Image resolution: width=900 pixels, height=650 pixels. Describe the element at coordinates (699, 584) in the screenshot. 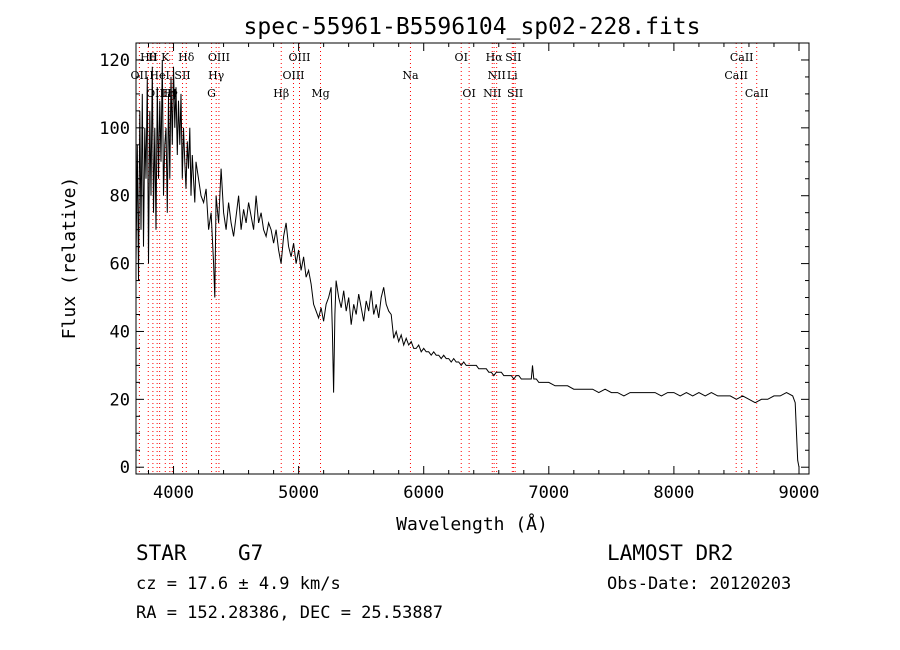

I see `observation-date: Obs-Date: 20120203` at that location.